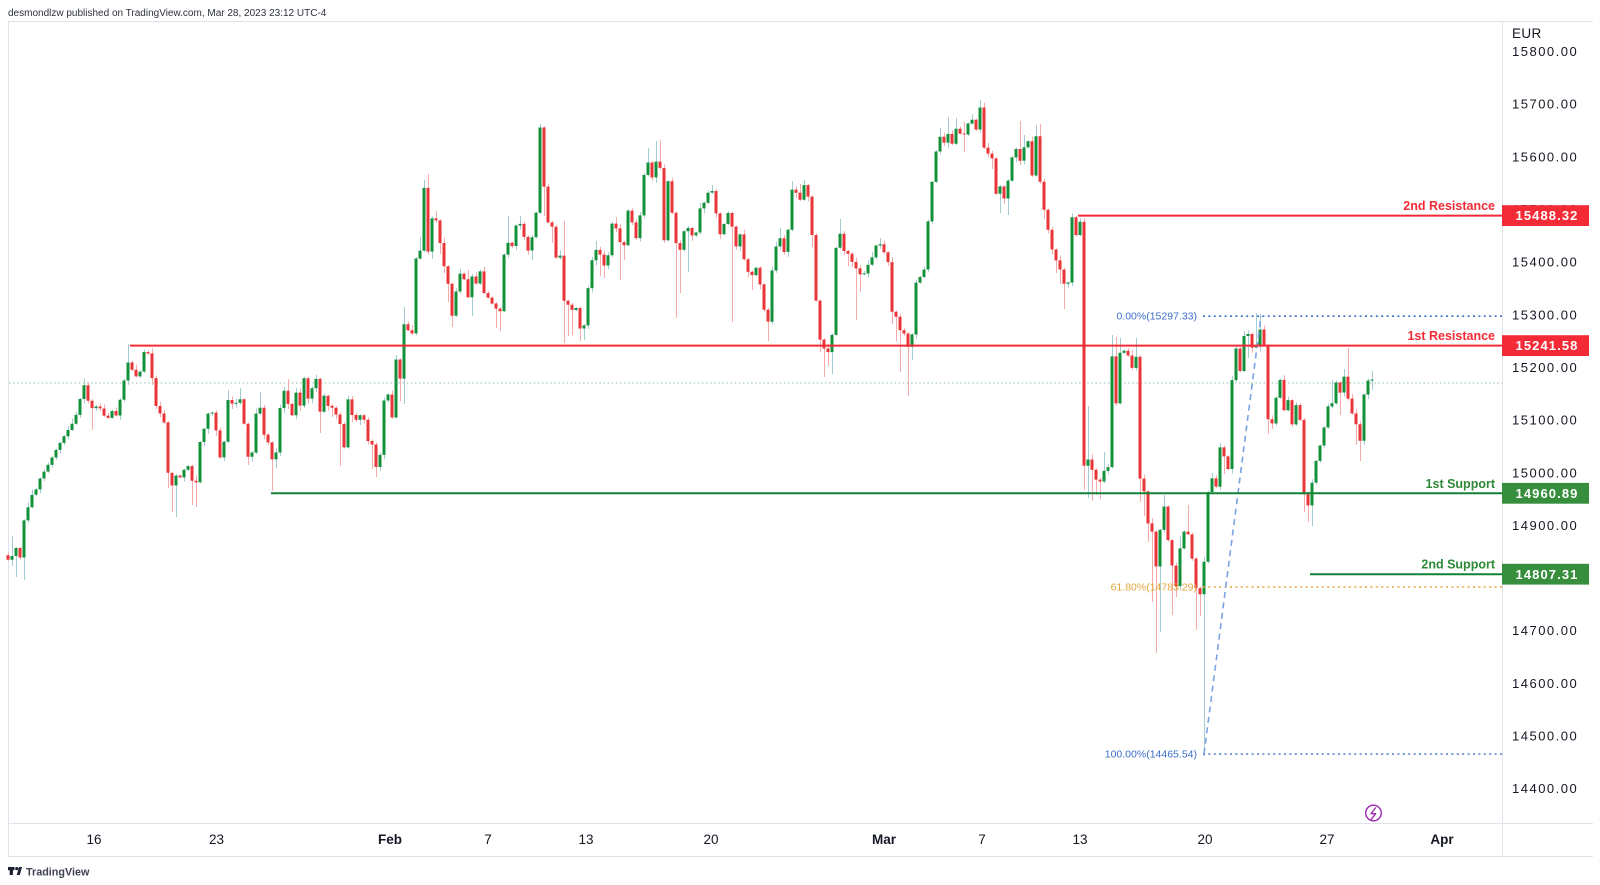 The height and width of the screenshot is (885, 1600). Describe the element at coordinates (1545, 367) in the screenshot. I see `svg-text: 15200.00` at that location.